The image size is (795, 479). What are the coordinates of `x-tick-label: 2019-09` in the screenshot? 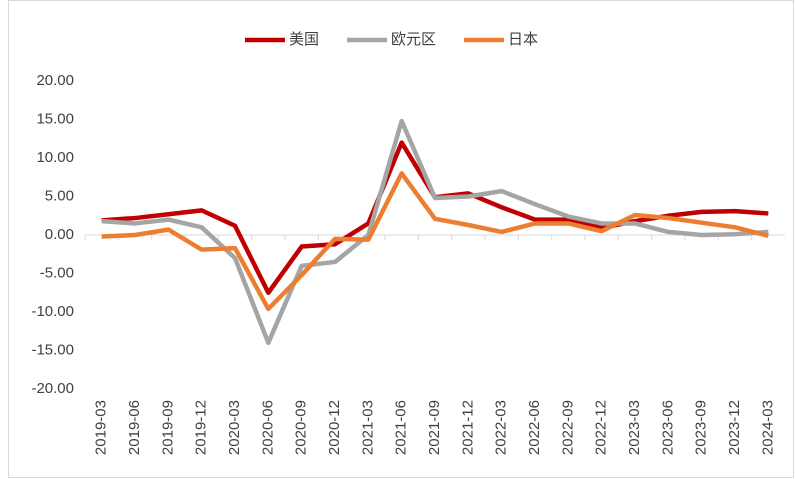 It's located at (167, 427).